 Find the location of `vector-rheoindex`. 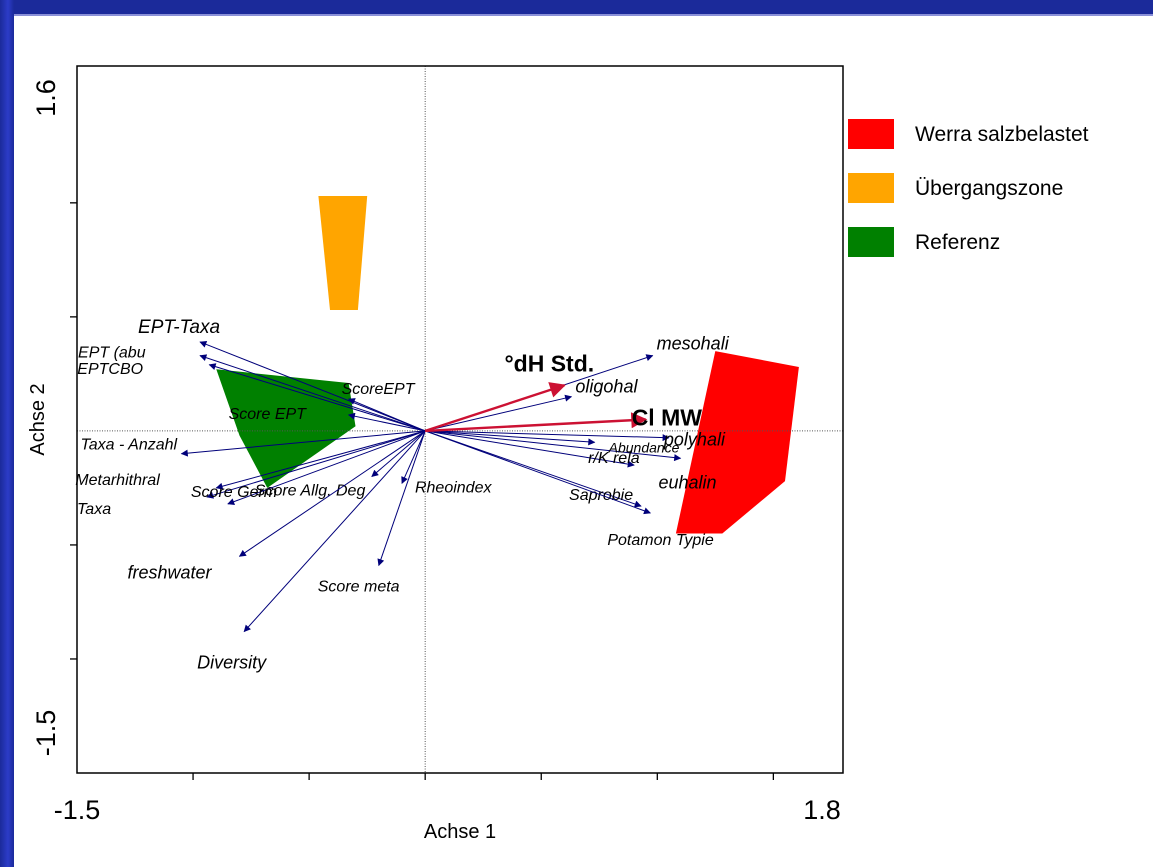

vector-rheoindex is located at coordinates (413, 457).